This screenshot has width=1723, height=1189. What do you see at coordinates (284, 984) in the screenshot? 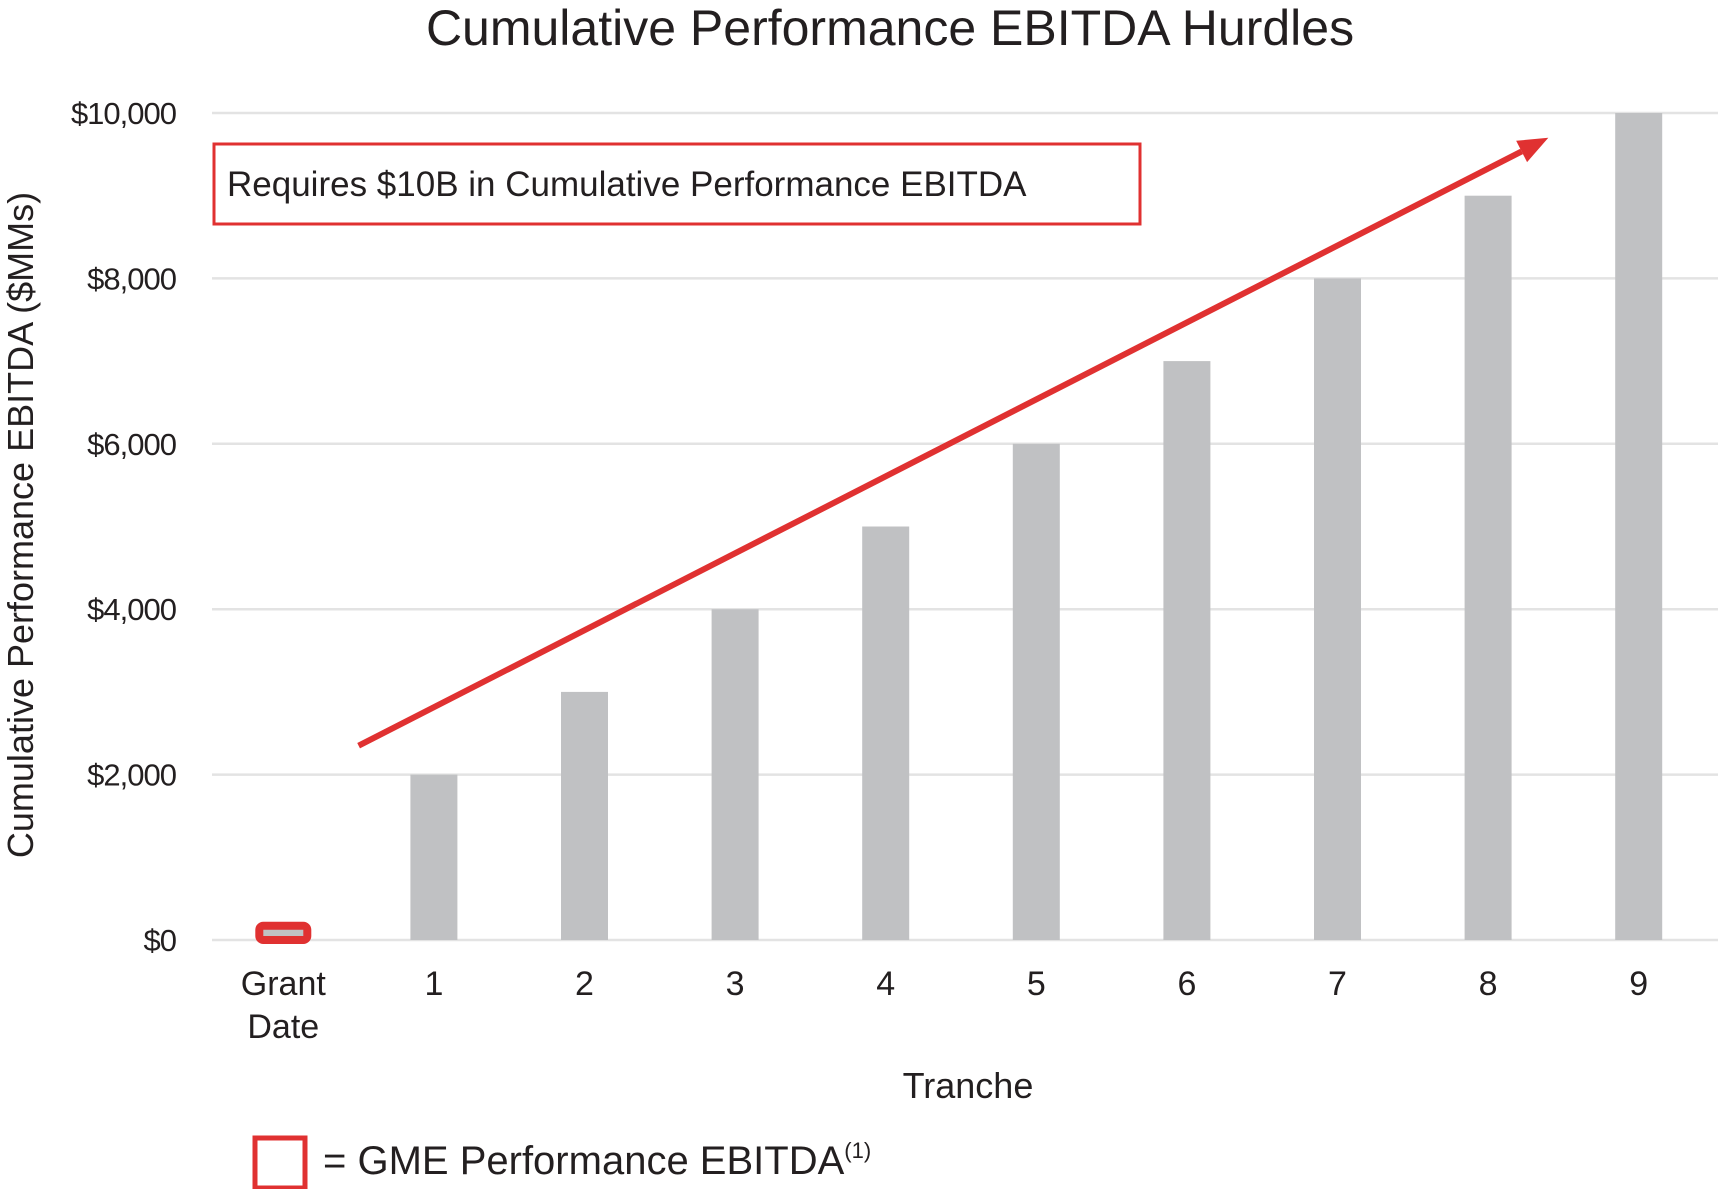
I see `x-tick-label: Grant` at bounding box center [284, 984].